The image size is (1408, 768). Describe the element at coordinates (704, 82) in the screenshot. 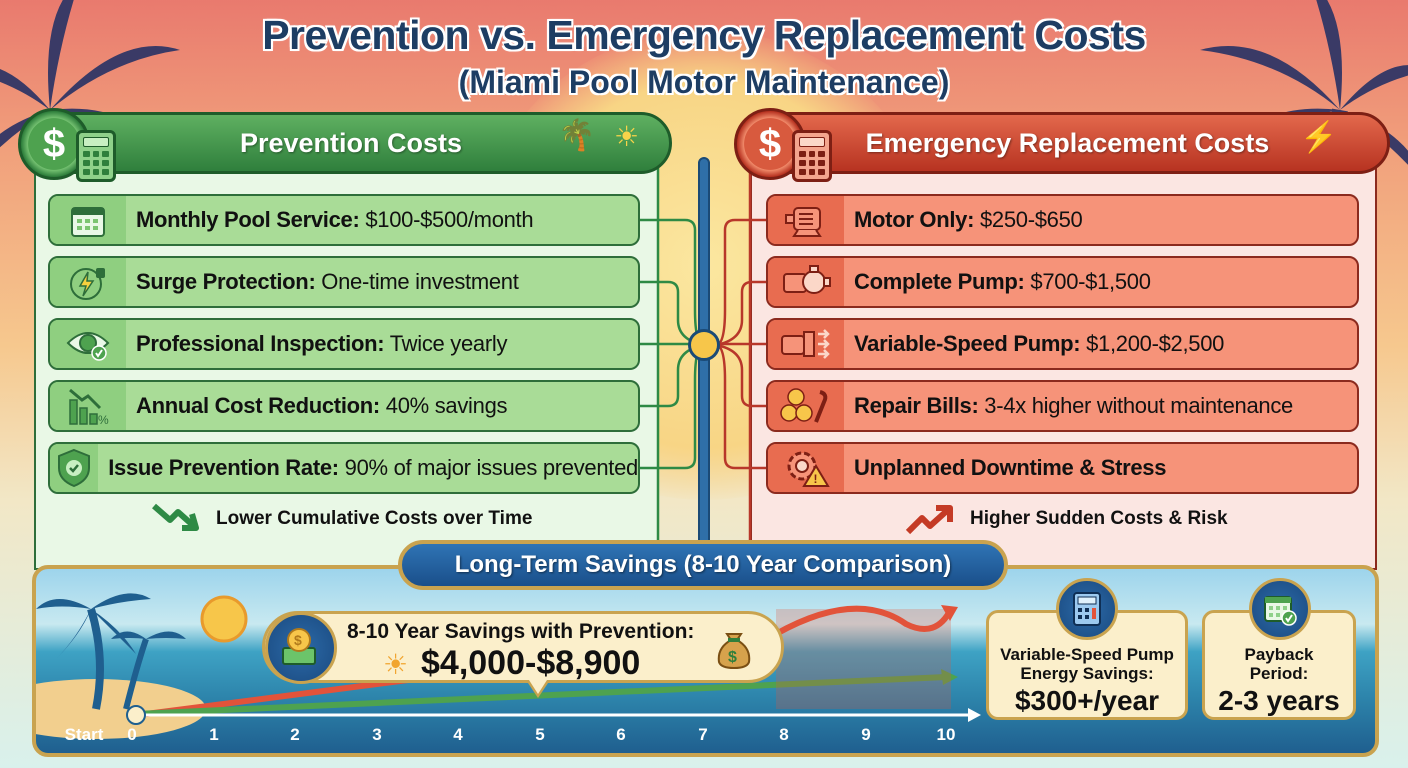

I see `page-subtitle: (Miami Pool Motor Maintenance)` at that location.